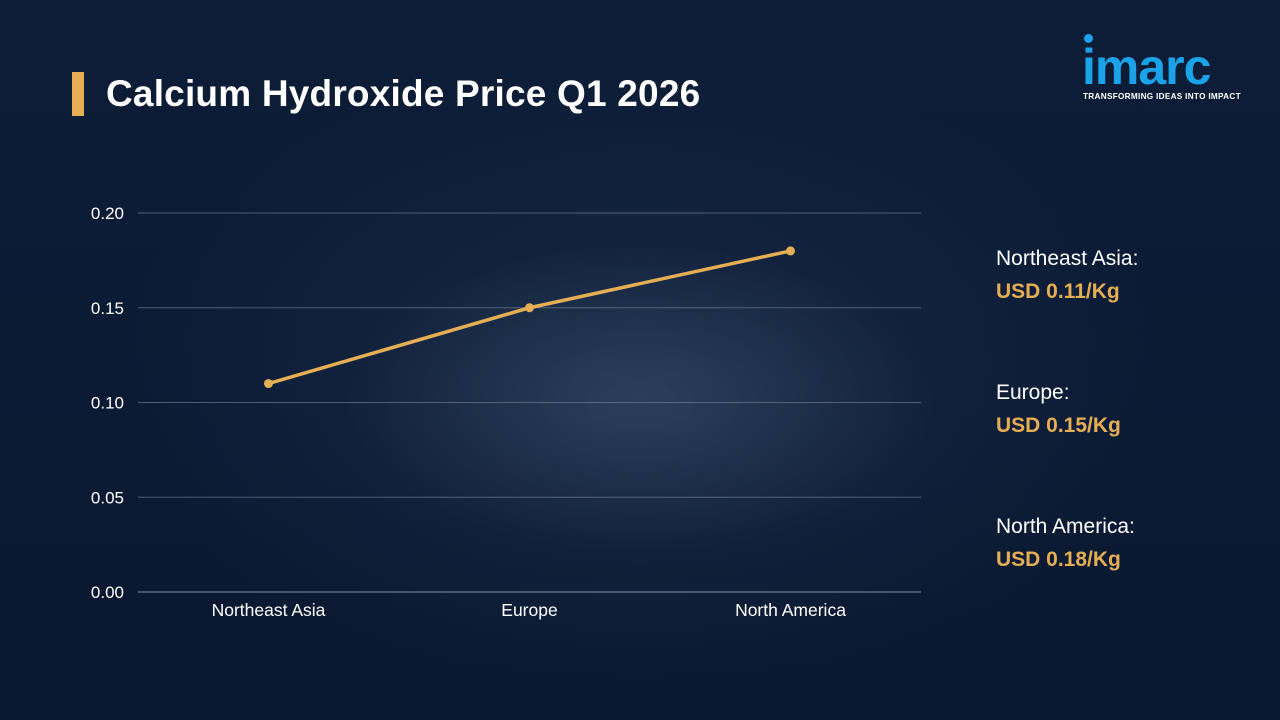  I want to click on imarc-logo: imarc TRANSFORMING IDEAS INTO IMPACT, so click(1165, 68).